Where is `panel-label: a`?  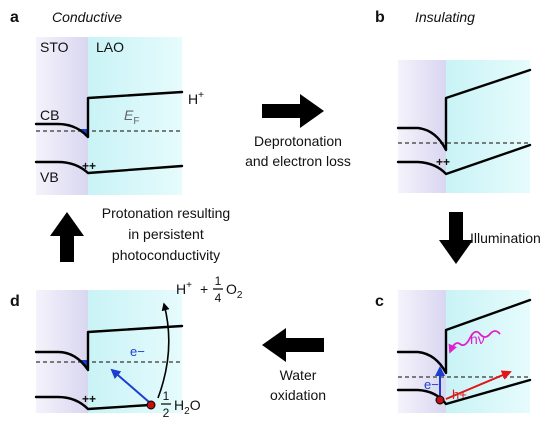
panel-label: a is located at coordinates (14, 17).